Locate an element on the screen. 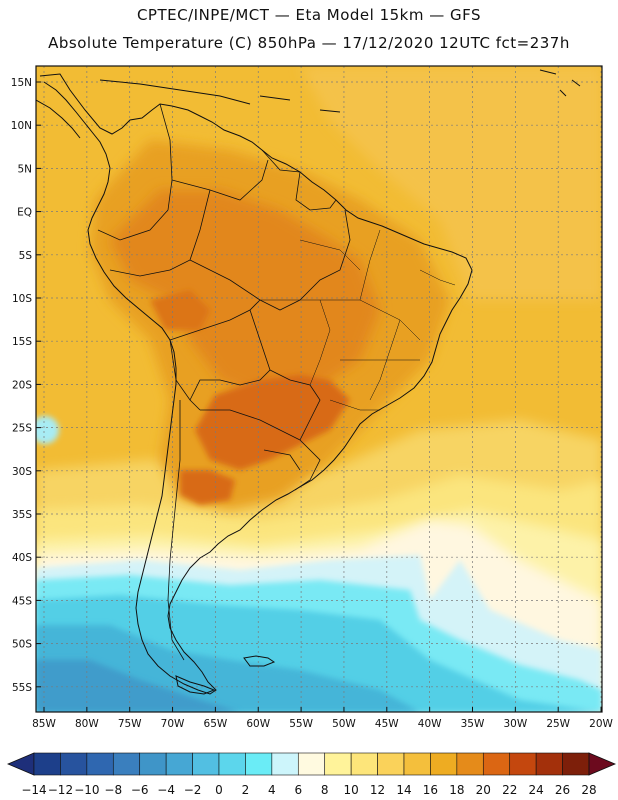  coastline-central-america is located at coordinates (58, 119).